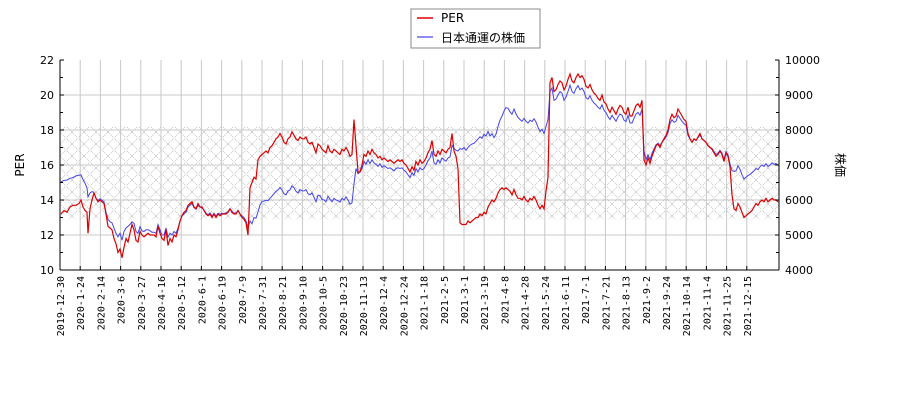  What do you see at coordinates (101, 303) in the screenshot?
I see `x-tick-label: 2020-2-14` at bounding box center [101, 303].